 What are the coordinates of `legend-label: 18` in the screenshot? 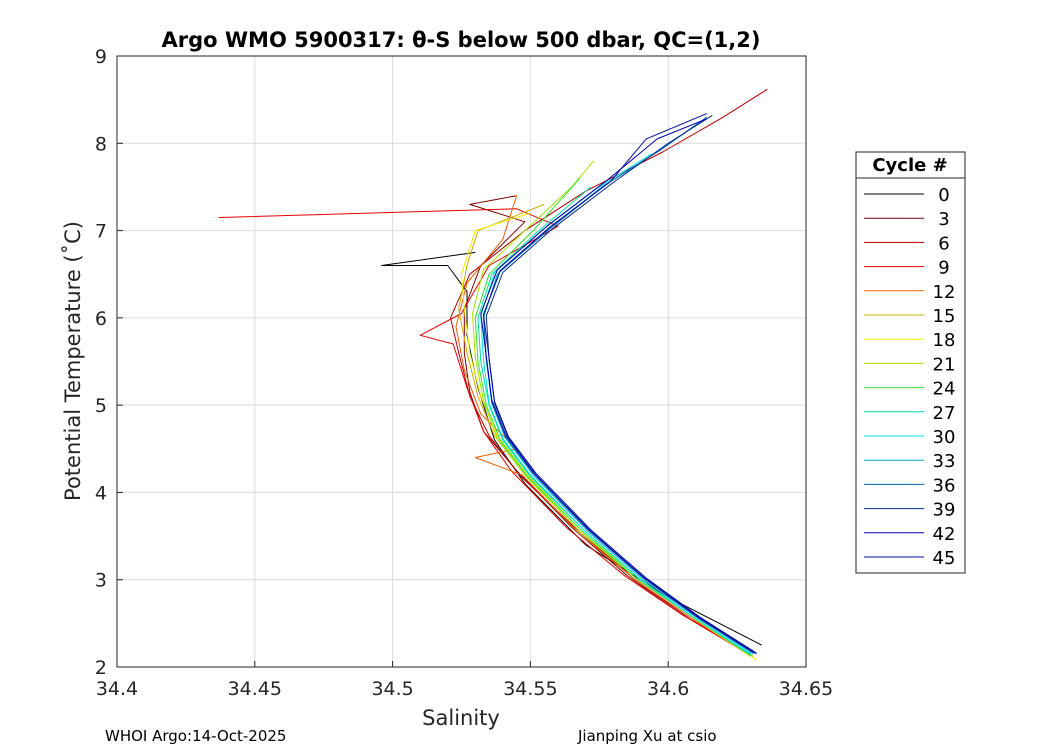 It's located at (944, 340).